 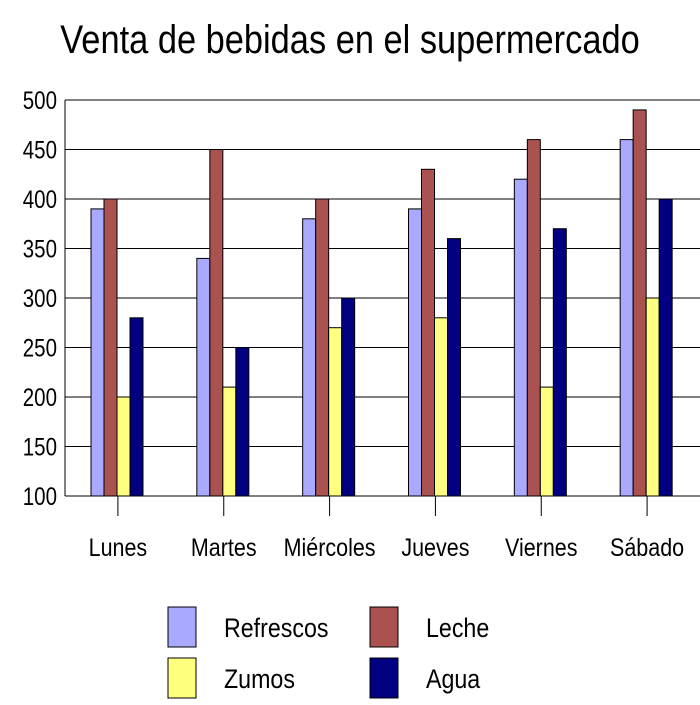 I want to click on x-tick-label: Lunes, so click(x=118, y=547).